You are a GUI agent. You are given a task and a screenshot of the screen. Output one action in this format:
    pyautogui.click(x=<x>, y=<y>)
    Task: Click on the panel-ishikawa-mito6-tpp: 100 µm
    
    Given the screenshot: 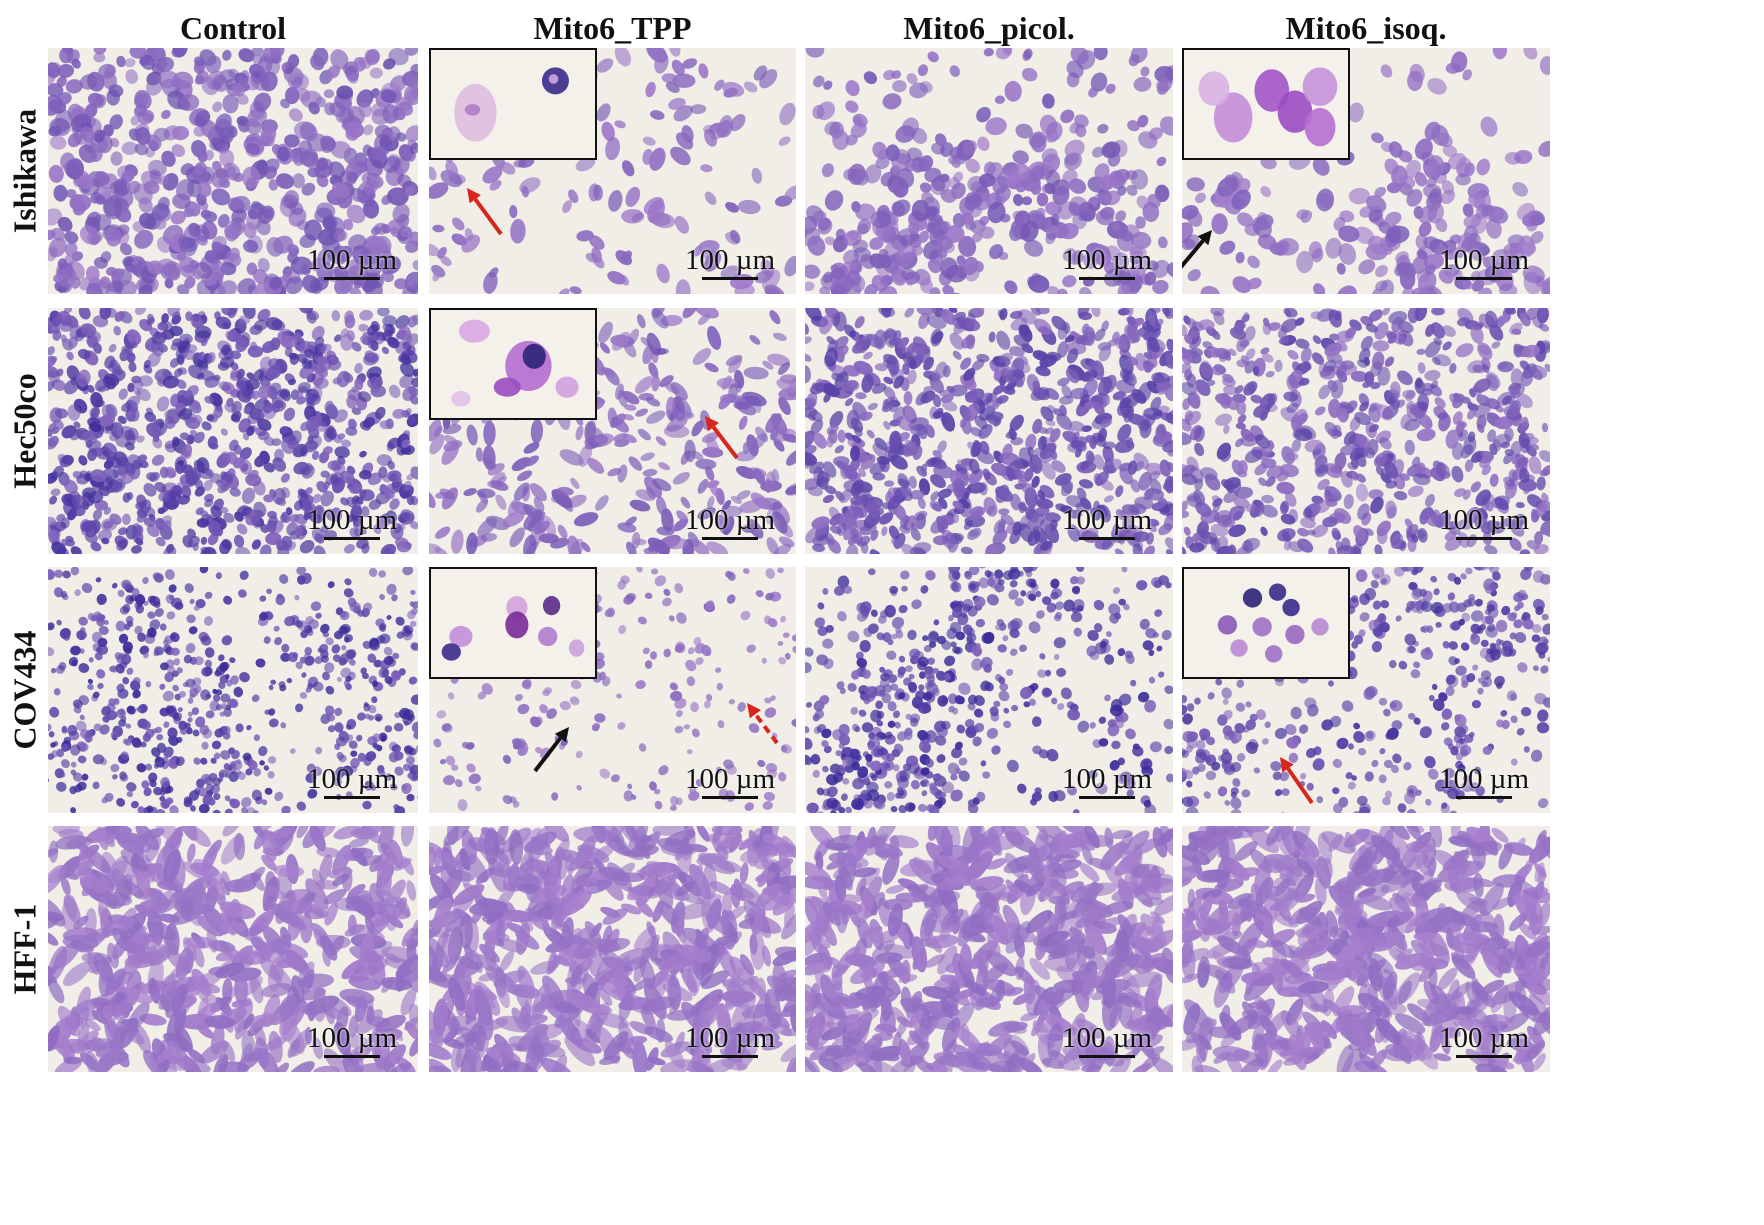 What is the action you would take?
    pyautogui.click(x=612, y=171)
    